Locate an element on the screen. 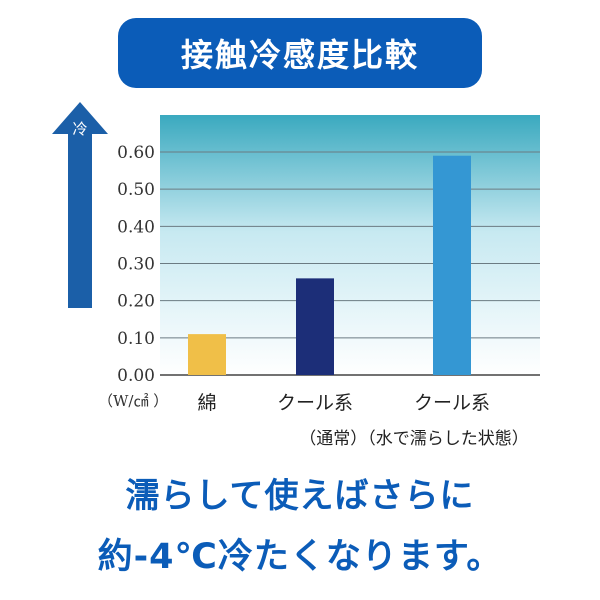 This screenshot has width=600, height=600. y-tick-label: 0.00 is located at coordinates (136, 376).